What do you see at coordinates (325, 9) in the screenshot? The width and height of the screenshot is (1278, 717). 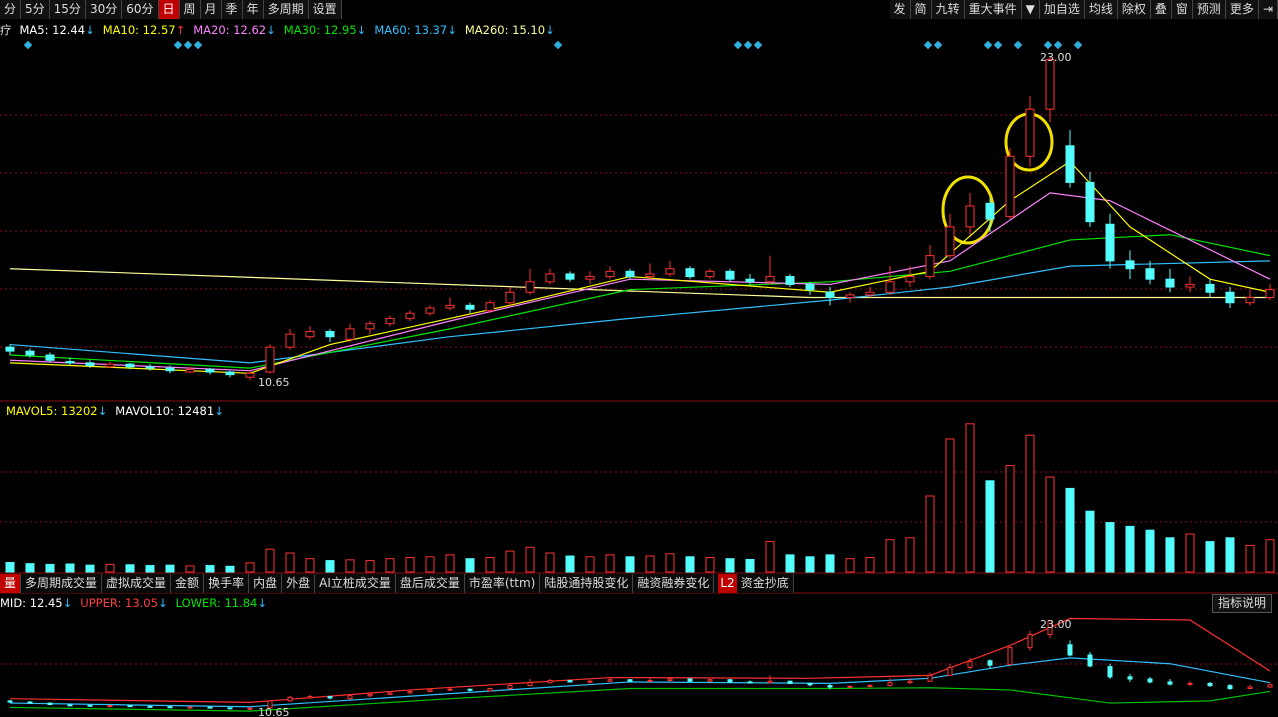 I see `period-tab: 设置` at bounding box center [325, 9].